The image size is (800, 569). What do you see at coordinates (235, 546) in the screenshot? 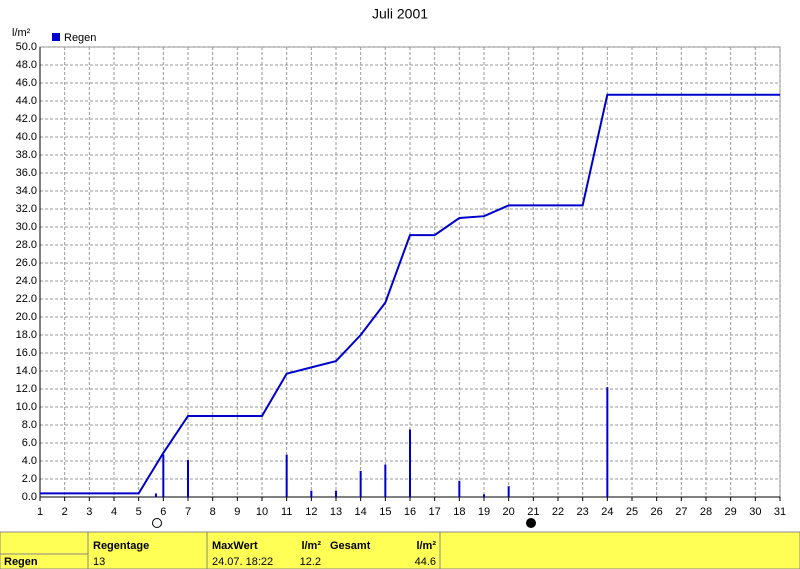
I see `column-header: MaxWert` at bounding box center [235, 546].